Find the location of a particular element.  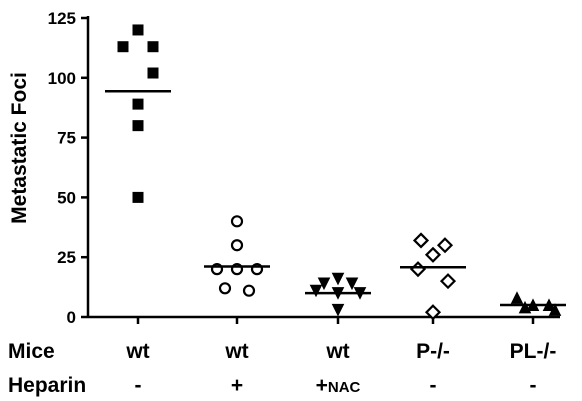

heparin-label: +NAC is located at coordinates (338, 385).